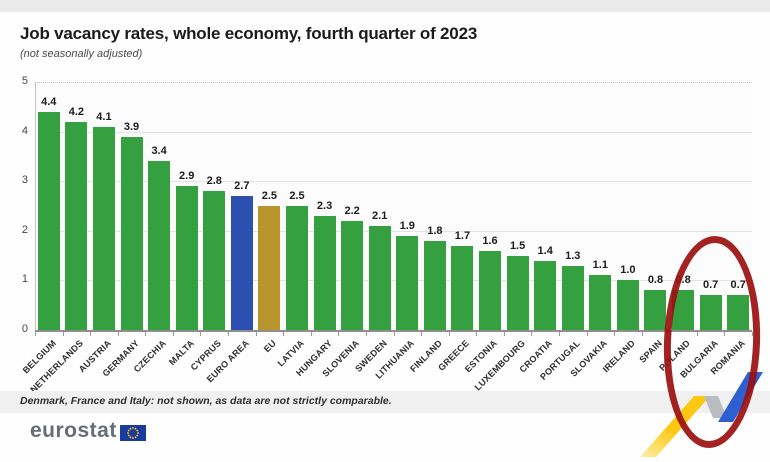  What do you see at coordinates (73, 430) in the screenshot?
I see `eurostat-logo-text: eurostat` at bounding box center [73, 430].